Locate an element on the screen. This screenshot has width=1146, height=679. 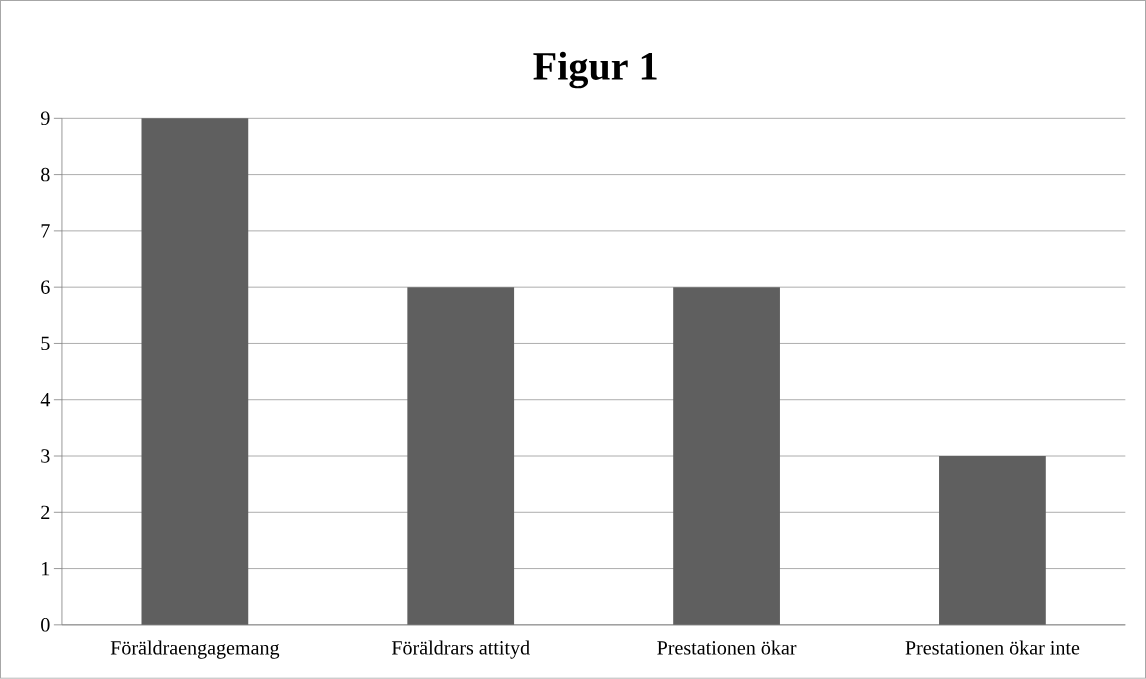
chart-title: Figur 1 is located at coordinates (595, 70).